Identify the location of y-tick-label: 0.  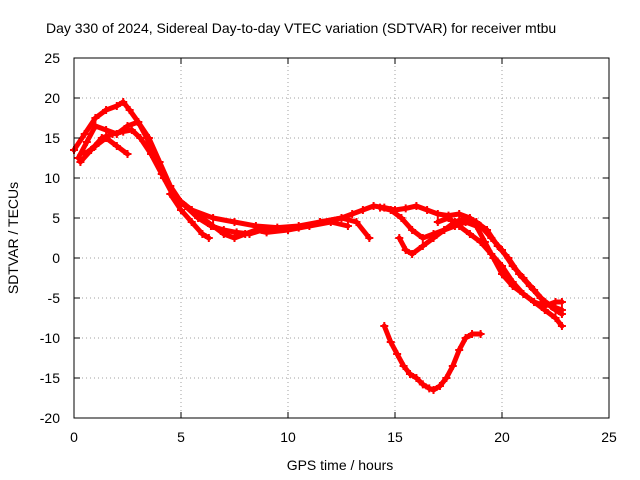
(56, 258).